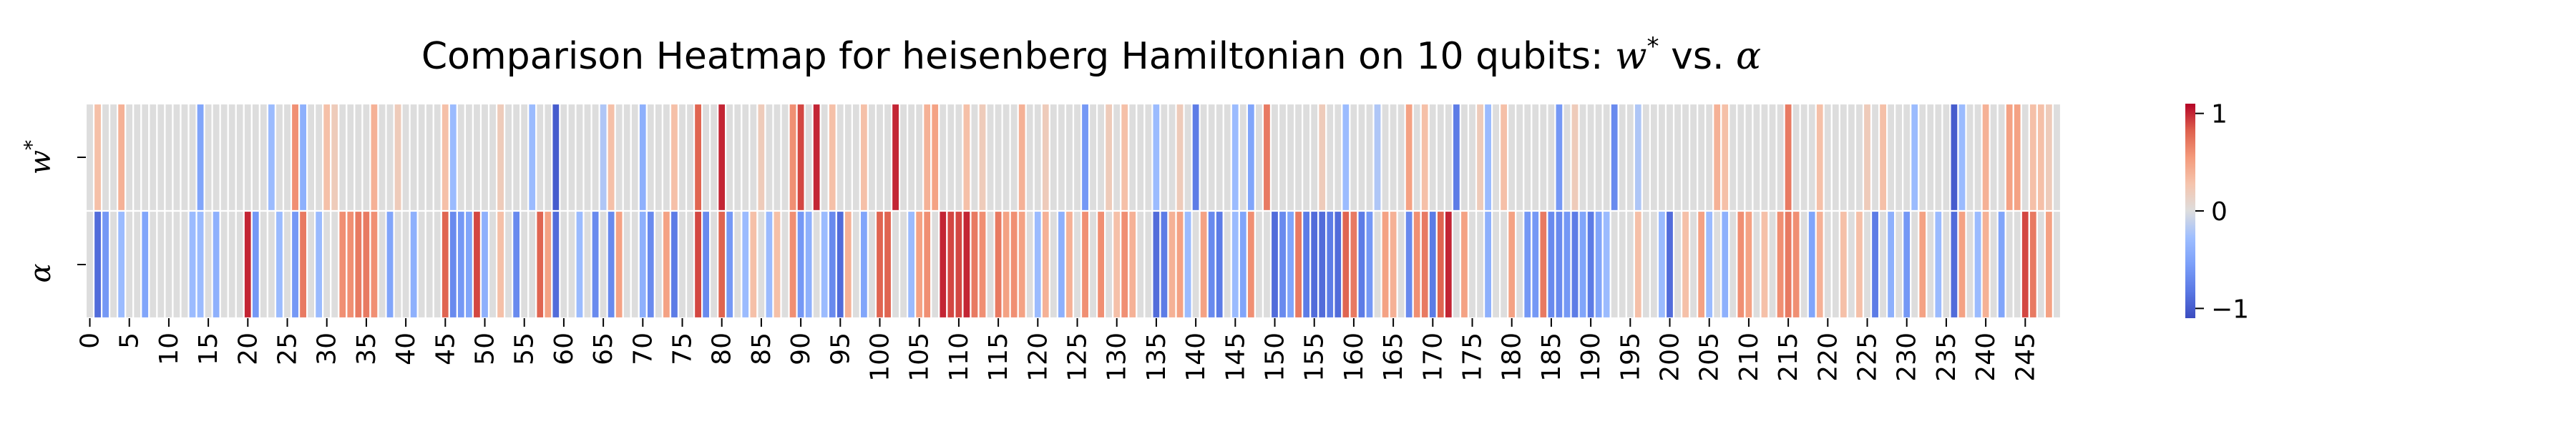  Describe the element at coordinates (722, 348) in the screenshot. I see `x-tick-label: 80` at that location.